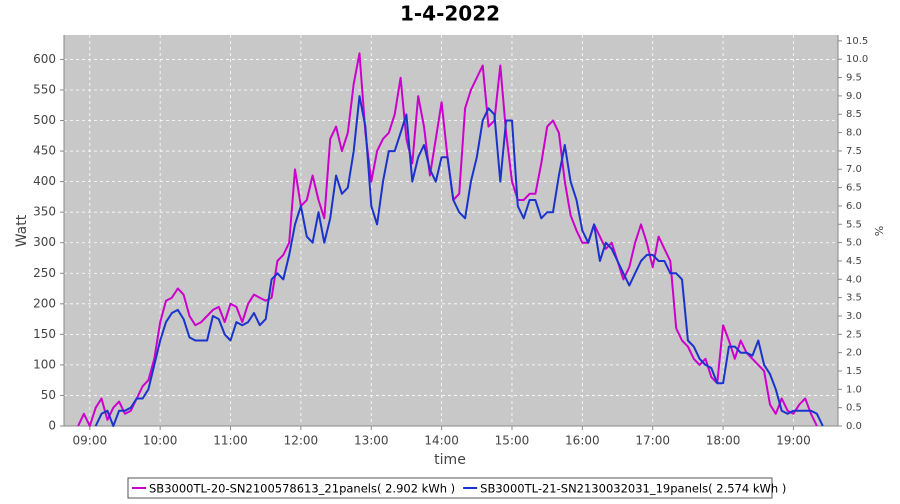  What do you see at coordinates (652, 441) in the screenshot?
I see `x-tick-label: 17:00` at bounding box center [652, 441].